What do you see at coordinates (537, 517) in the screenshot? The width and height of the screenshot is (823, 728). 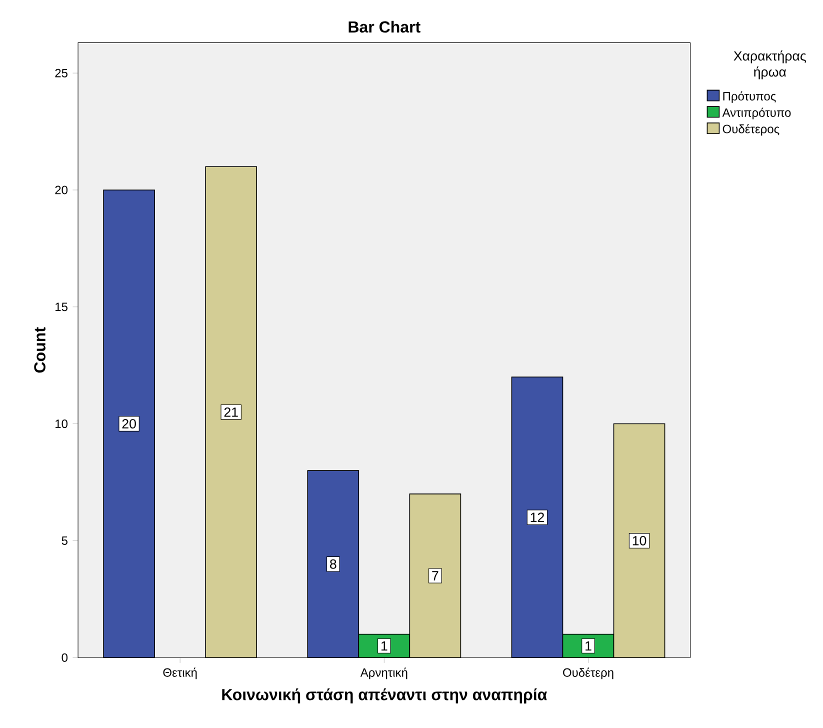 I see `data-label: 12` at bounding box center [537, 517].